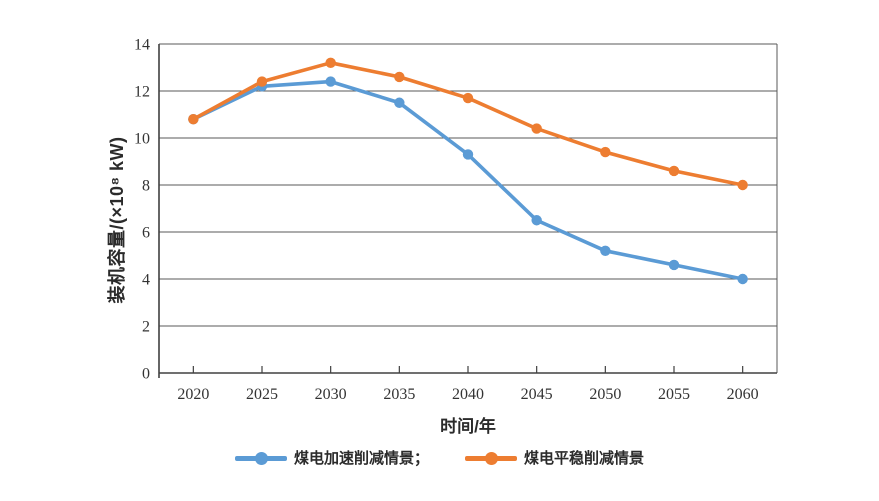  Describe the element at coordinates (605, 394) in the screenshot. I see `svg-text: 2050` at that location.